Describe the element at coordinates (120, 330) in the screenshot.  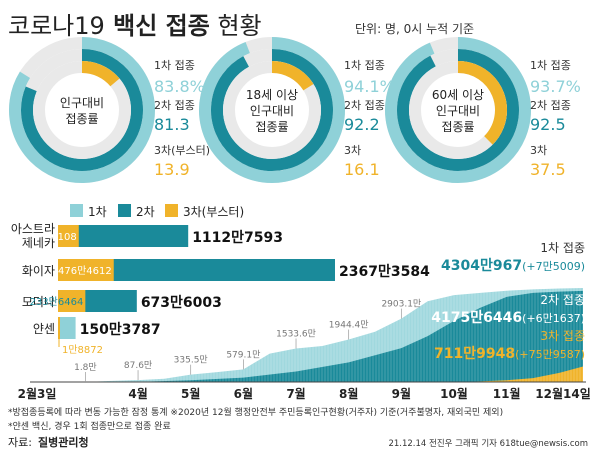
I see `bar-total-label: 150만3787` at that location.